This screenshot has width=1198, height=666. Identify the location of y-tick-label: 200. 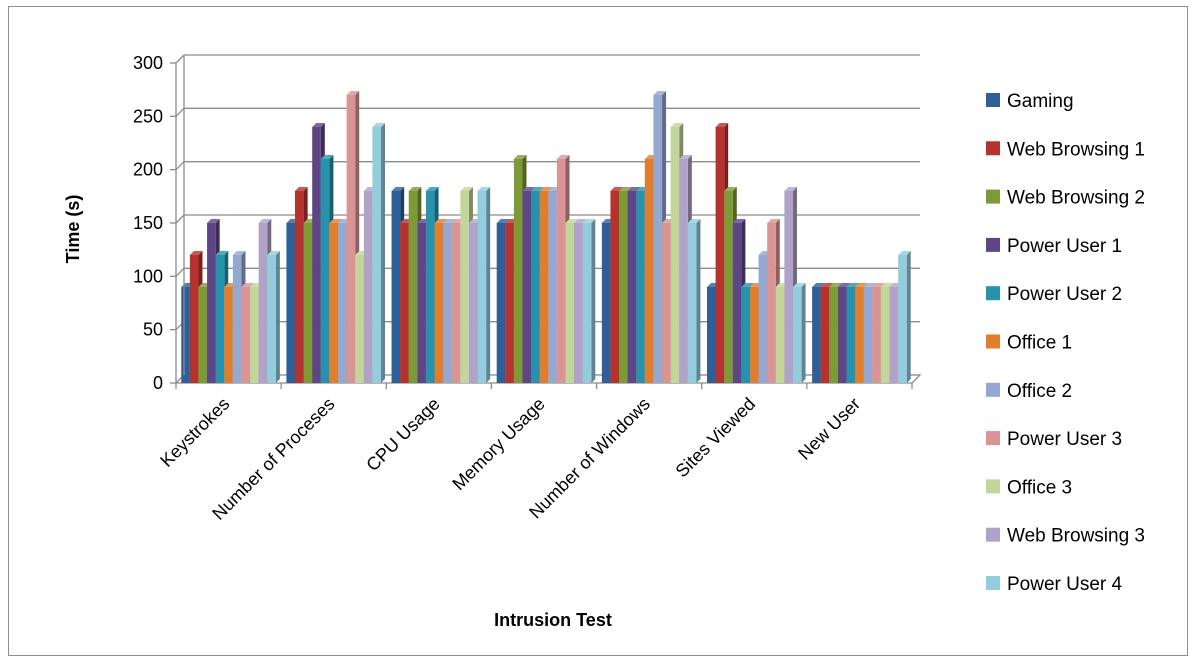
(148, 170).